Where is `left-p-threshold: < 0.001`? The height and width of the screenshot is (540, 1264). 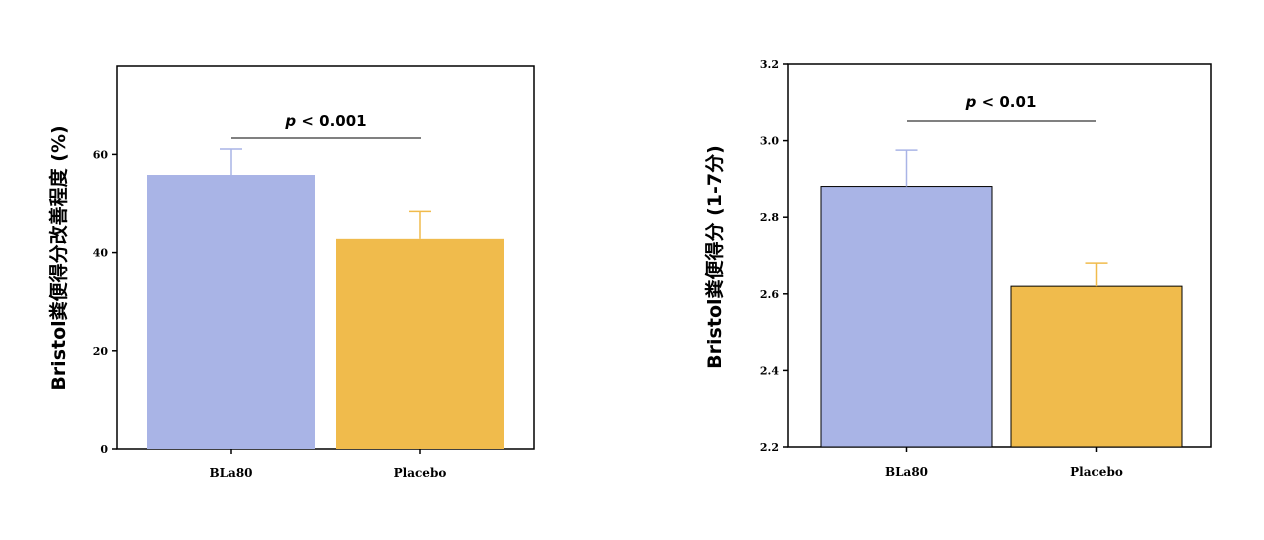 left-p-threshold: < 0.001 is located at coordinates (331, 121).